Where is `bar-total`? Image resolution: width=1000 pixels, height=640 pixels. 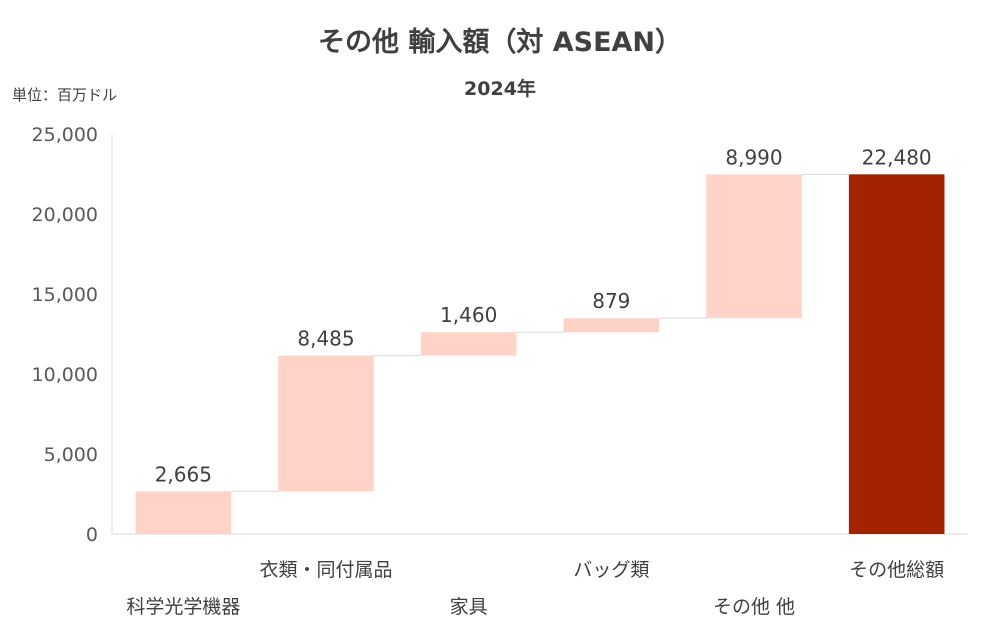 bar-total is located at coordinates (896, 354).